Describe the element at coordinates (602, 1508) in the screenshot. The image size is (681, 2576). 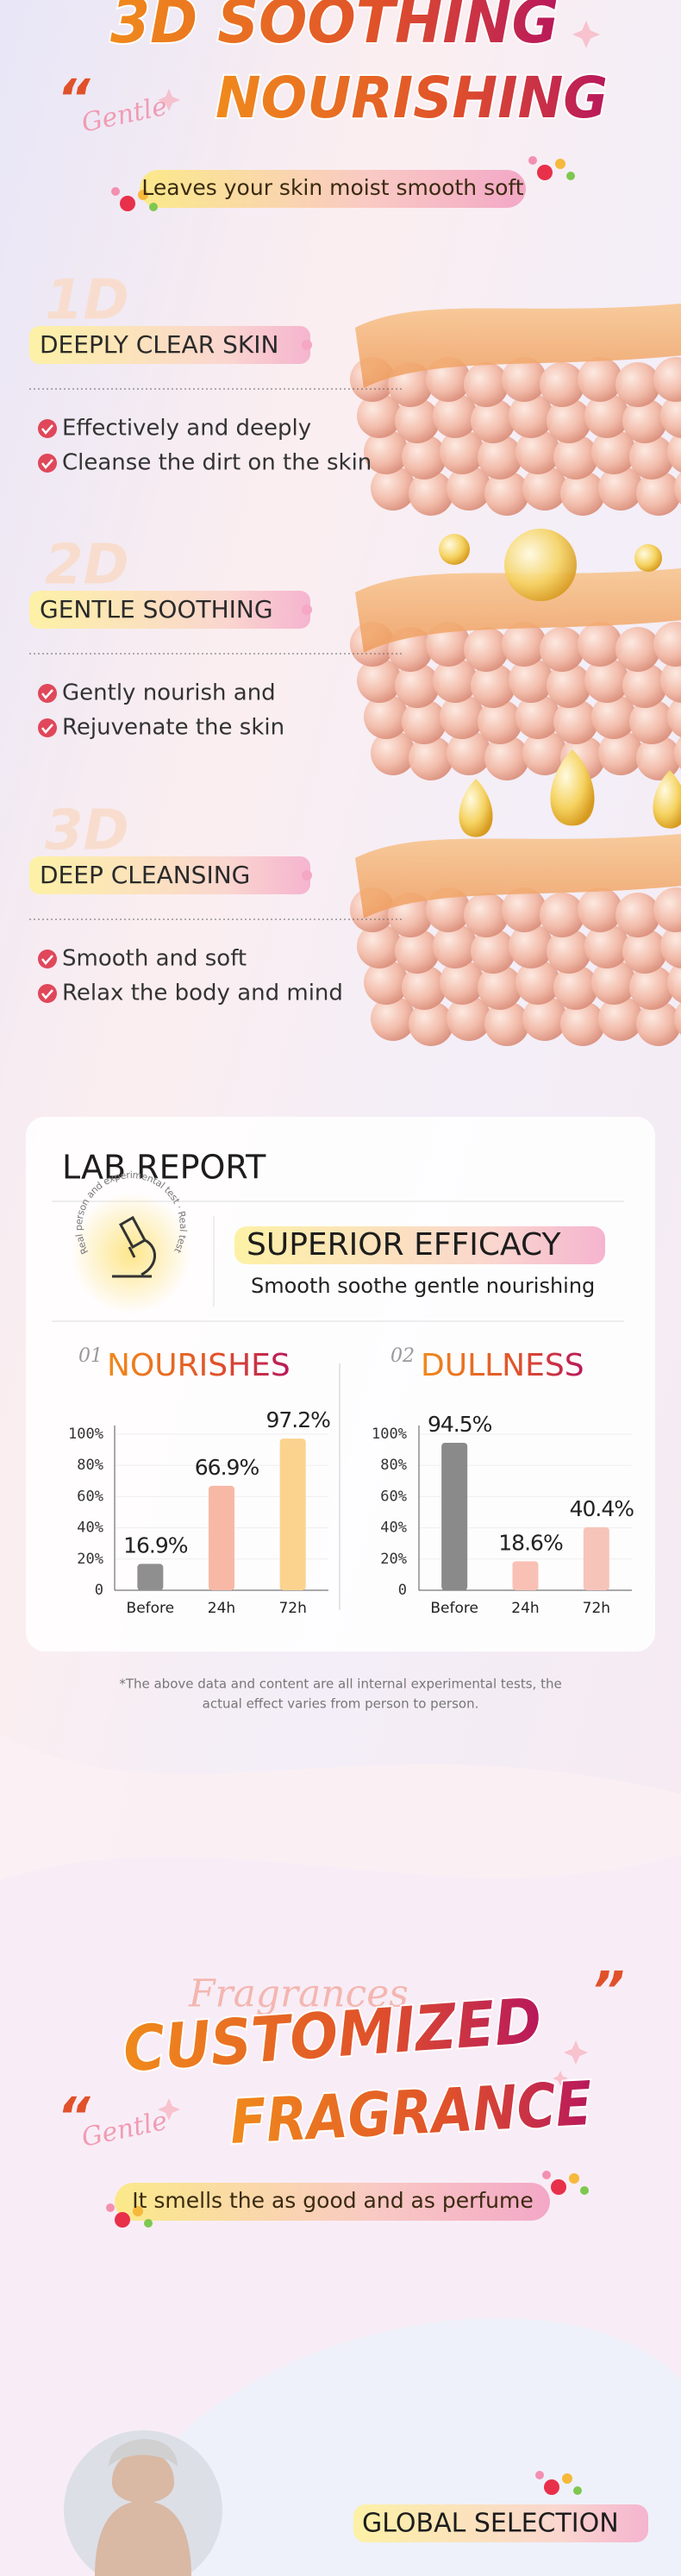
I see `value-label: 40.4%` at that location.